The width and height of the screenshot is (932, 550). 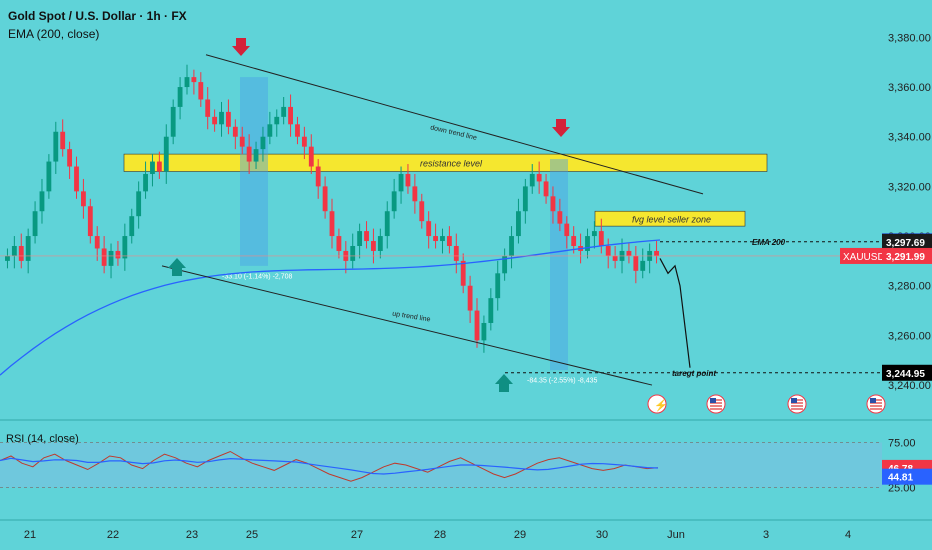 I want to click on x-tick-label: 22, so click(x=113, y=535).